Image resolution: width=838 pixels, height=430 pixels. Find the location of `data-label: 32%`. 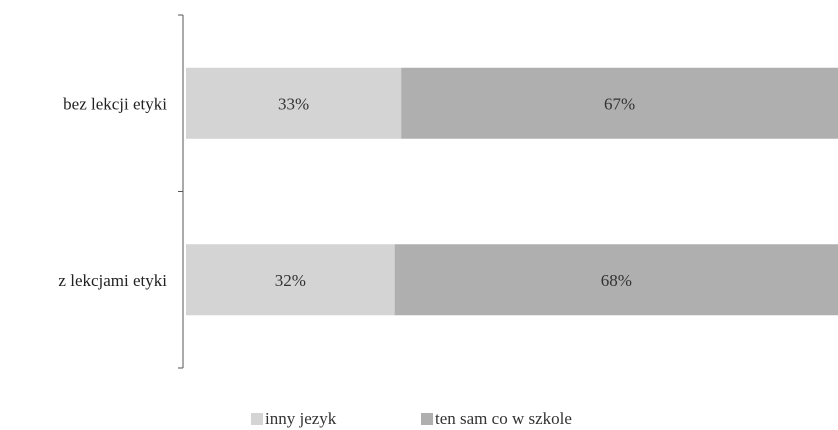

data-label: 32% is located at coordinates (290, 280).